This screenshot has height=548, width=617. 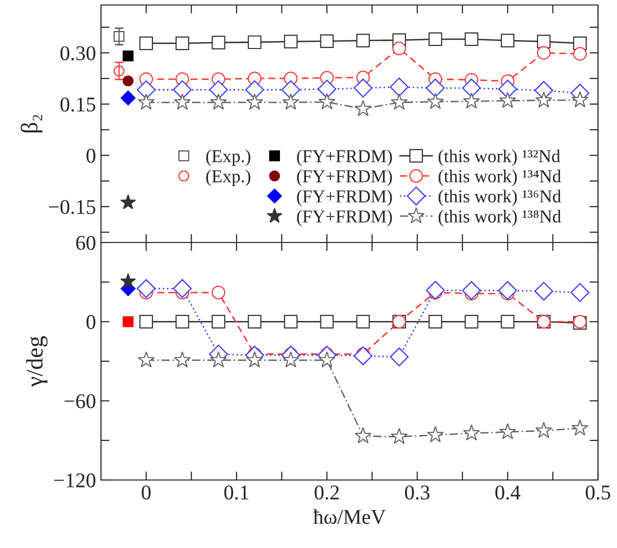 I want to click on y-tick-label: 0.30, so click(x=78, y=53).